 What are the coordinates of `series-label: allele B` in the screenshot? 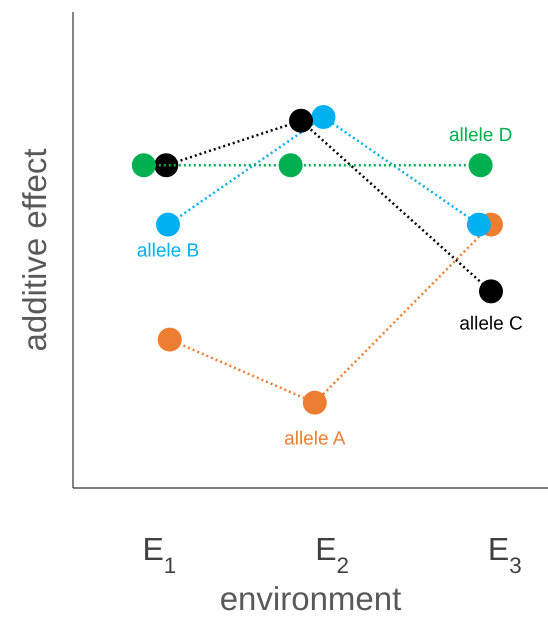 It's located at (168, 251).